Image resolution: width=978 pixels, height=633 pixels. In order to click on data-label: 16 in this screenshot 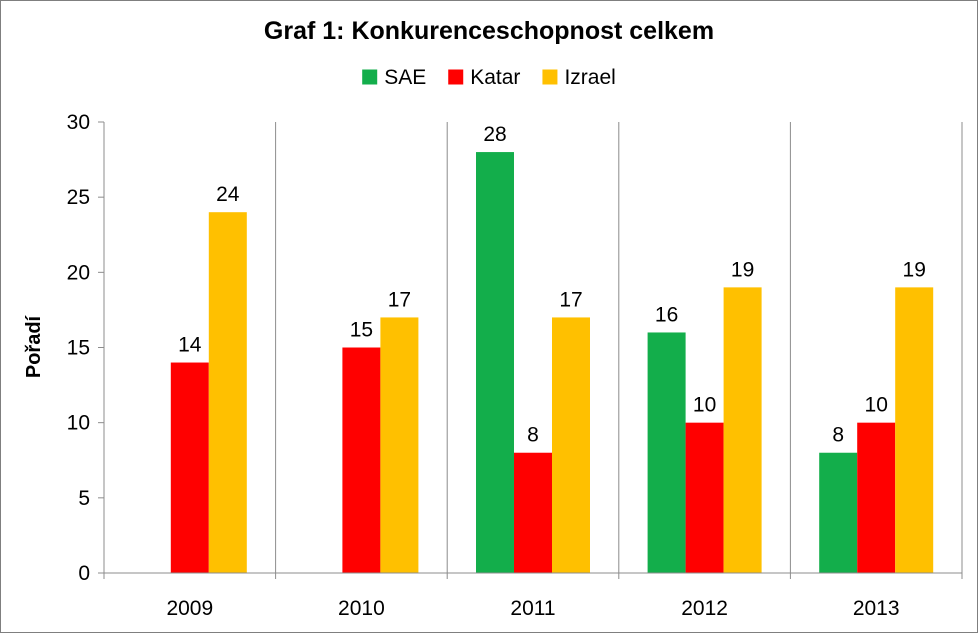, I will do `click(666, 314)`.